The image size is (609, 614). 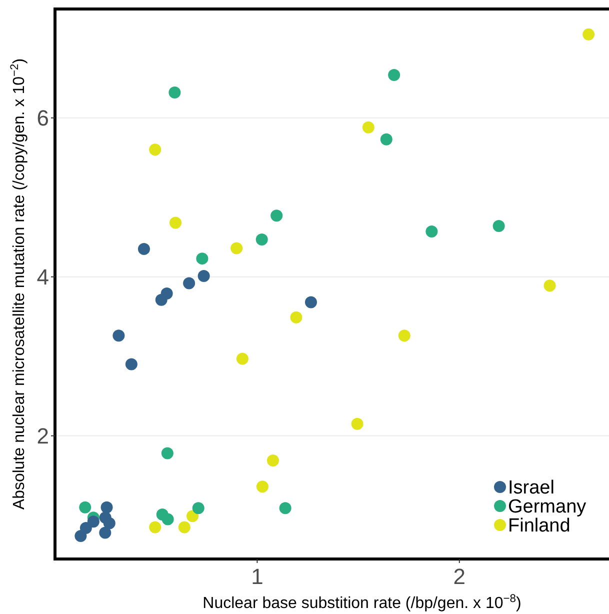 What do you see at coordinates (42, 436) in the screenshot?
I see `y-tick-label: 2` at bounding box center [42, 436].